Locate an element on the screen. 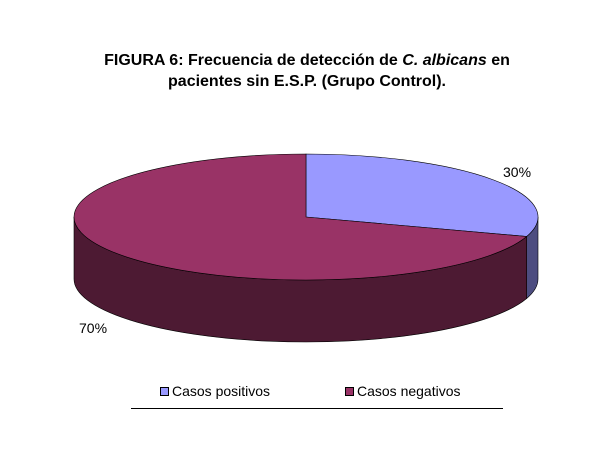  legend: Casos positivos Casos negativos is located at coordinates (317, 393).